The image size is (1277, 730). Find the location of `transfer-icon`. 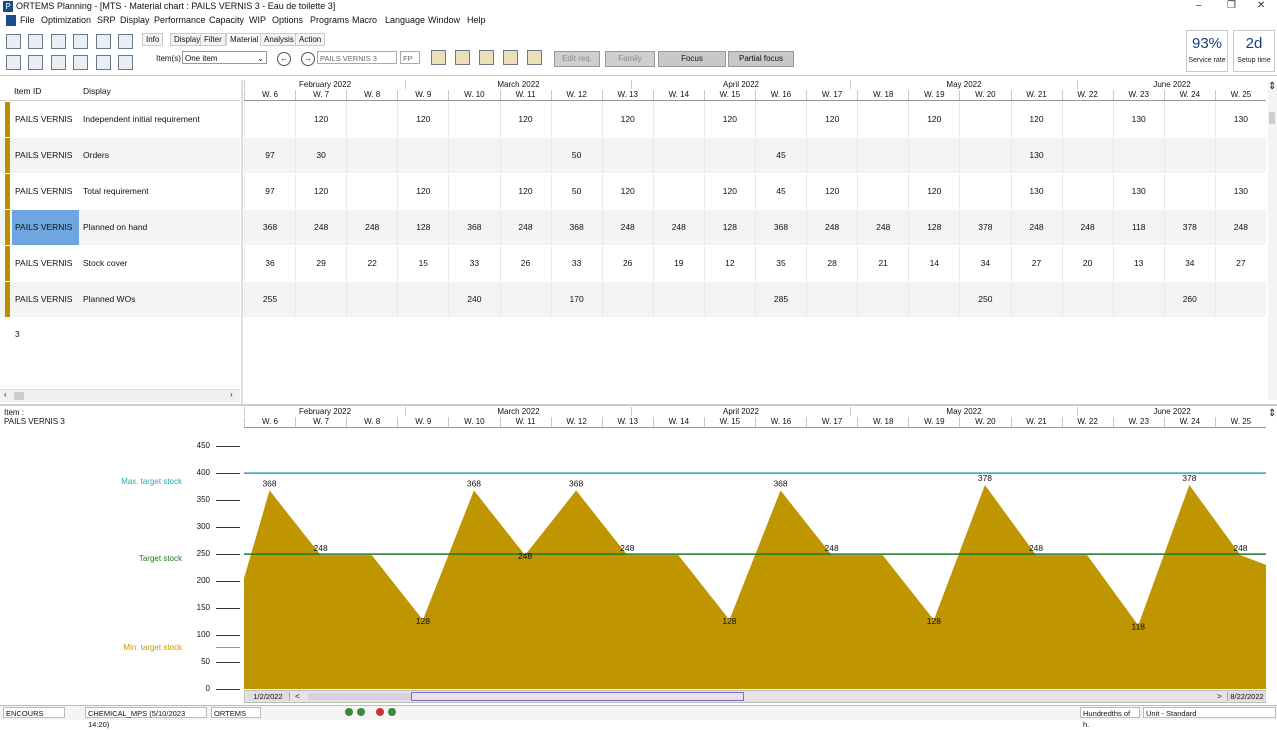

transfer-icon is located at coordinates (486, 57).